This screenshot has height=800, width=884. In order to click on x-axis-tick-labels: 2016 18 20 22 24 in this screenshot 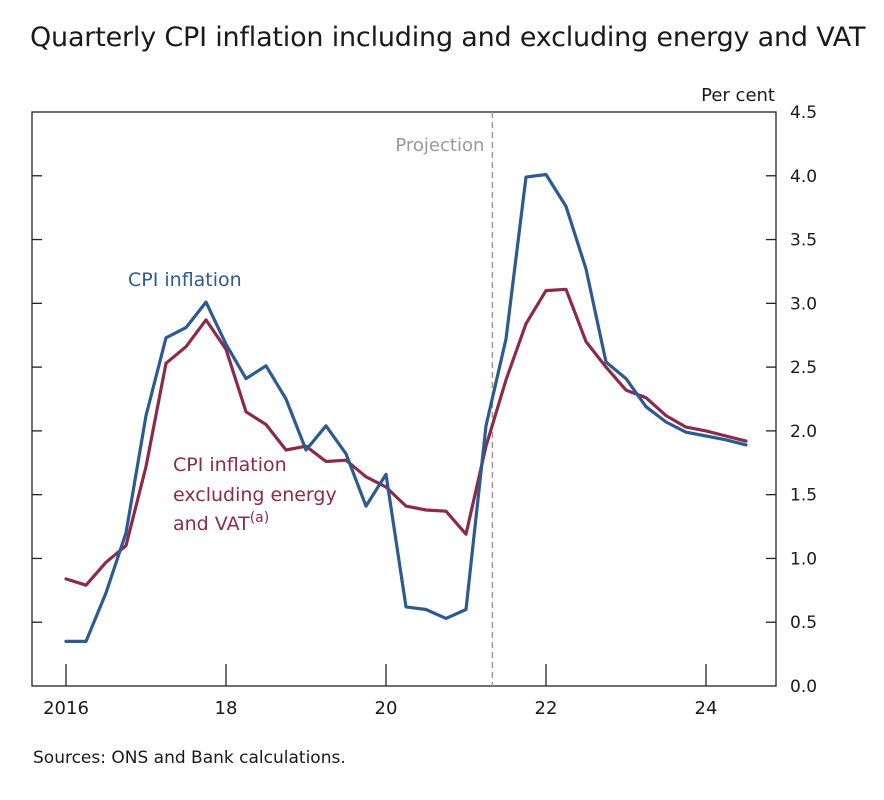, I will do `click(380, 708)`.